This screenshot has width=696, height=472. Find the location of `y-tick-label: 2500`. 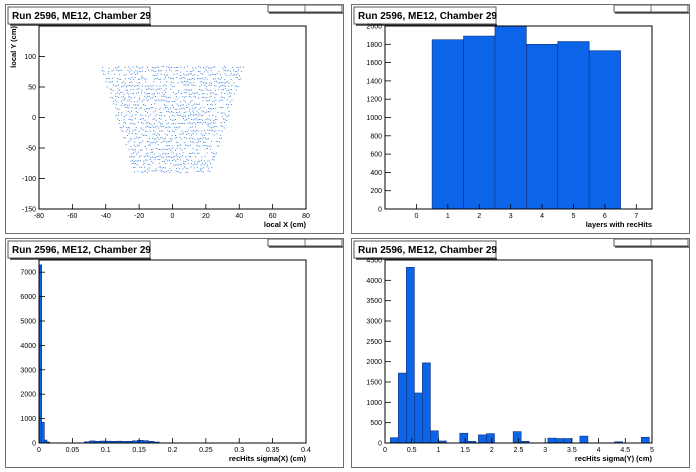

y-tick-label: 2500 is located at coordinates (374, 342).